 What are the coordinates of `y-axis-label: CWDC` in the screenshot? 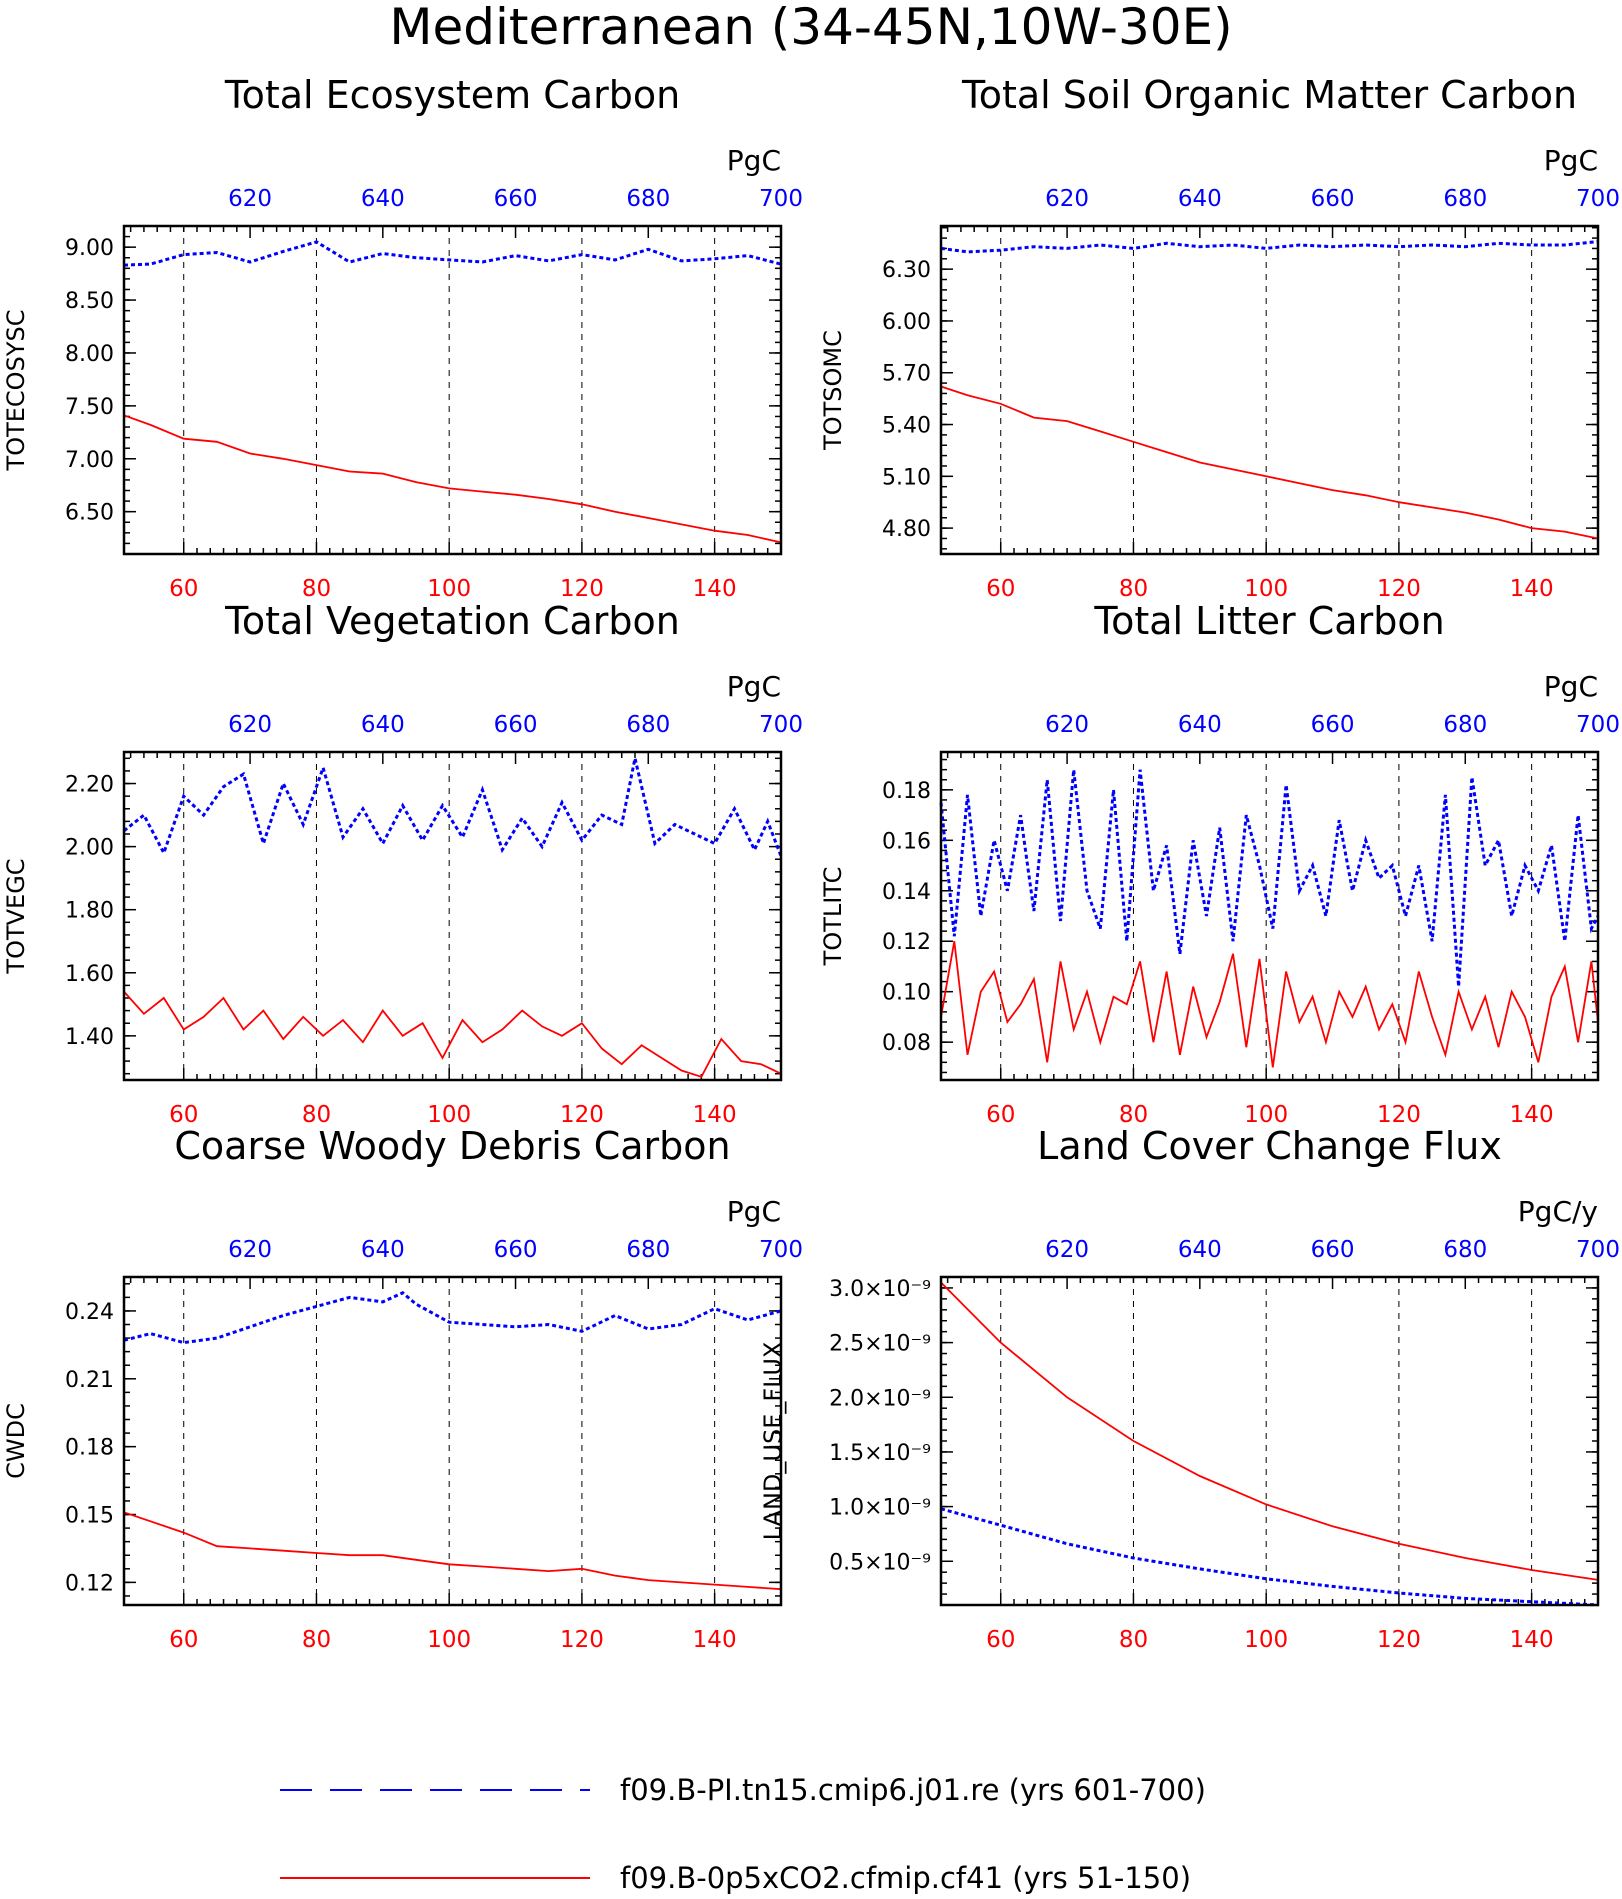 It's located at (16, 1441).